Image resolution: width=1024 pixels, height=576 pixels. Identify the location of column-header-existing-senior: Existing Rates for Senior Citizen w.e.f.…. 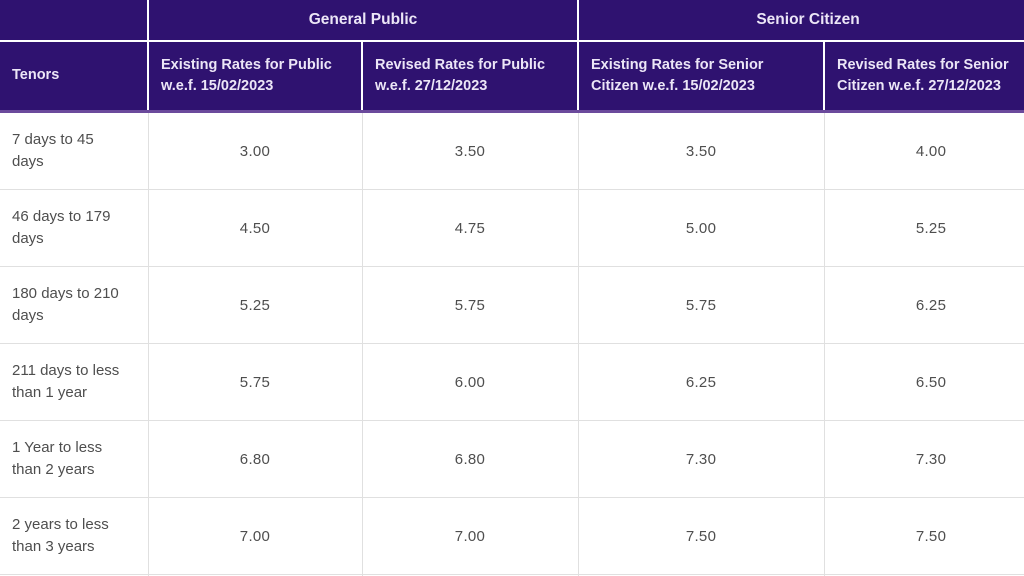
(701, 77).